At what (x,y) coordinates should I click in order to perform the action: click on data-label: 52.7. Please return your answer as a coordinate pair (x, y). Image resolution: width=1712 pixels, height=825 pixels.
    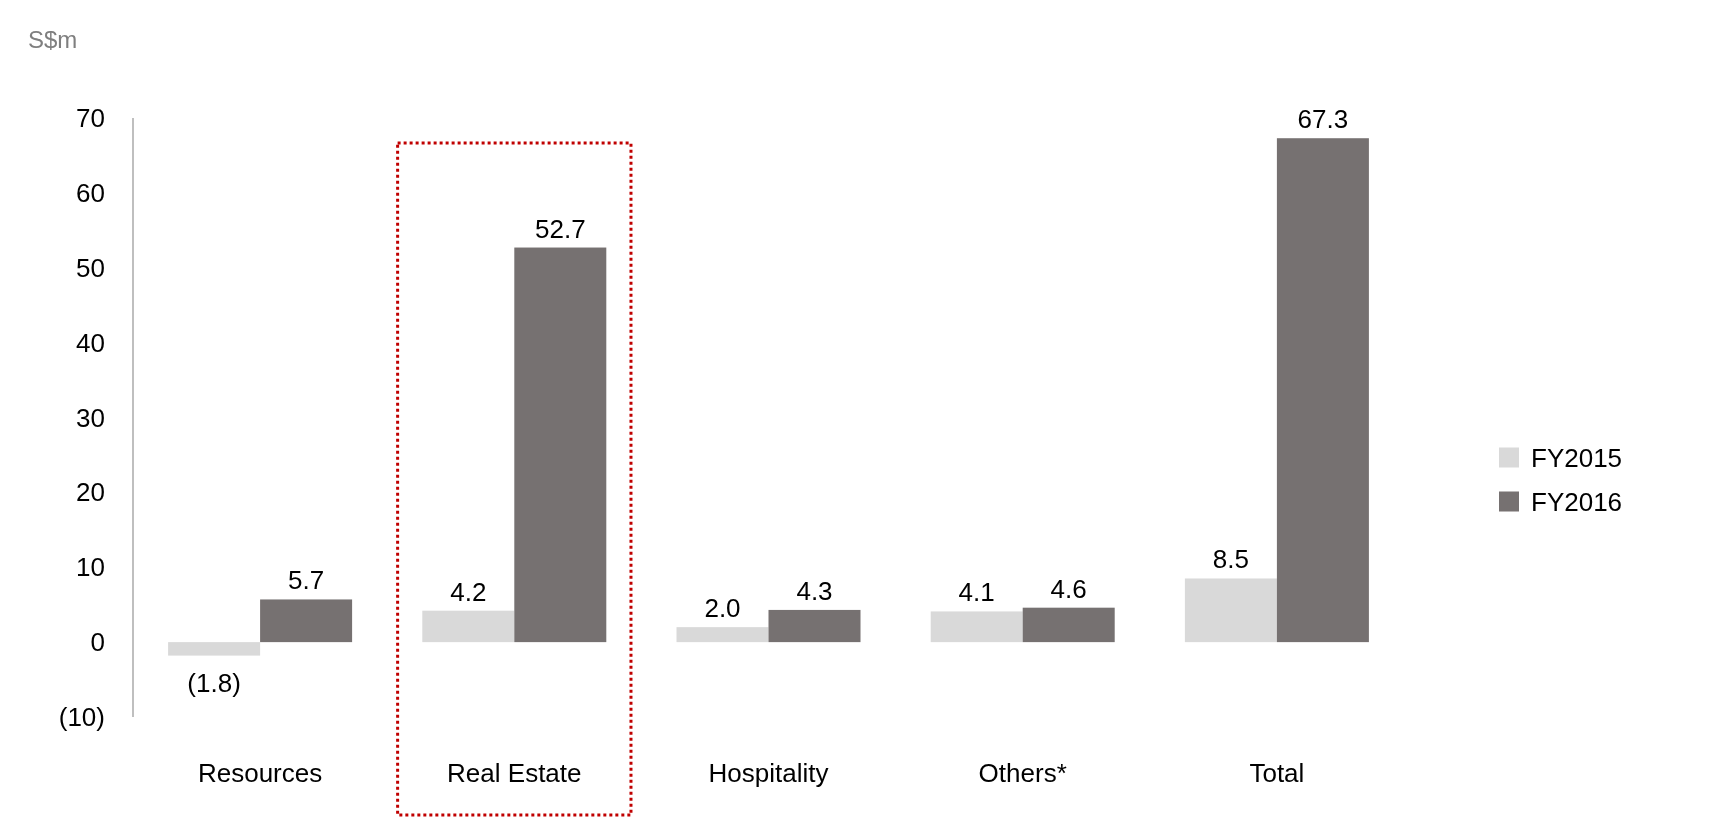
    Looking at the image, I should click on (560, 228).